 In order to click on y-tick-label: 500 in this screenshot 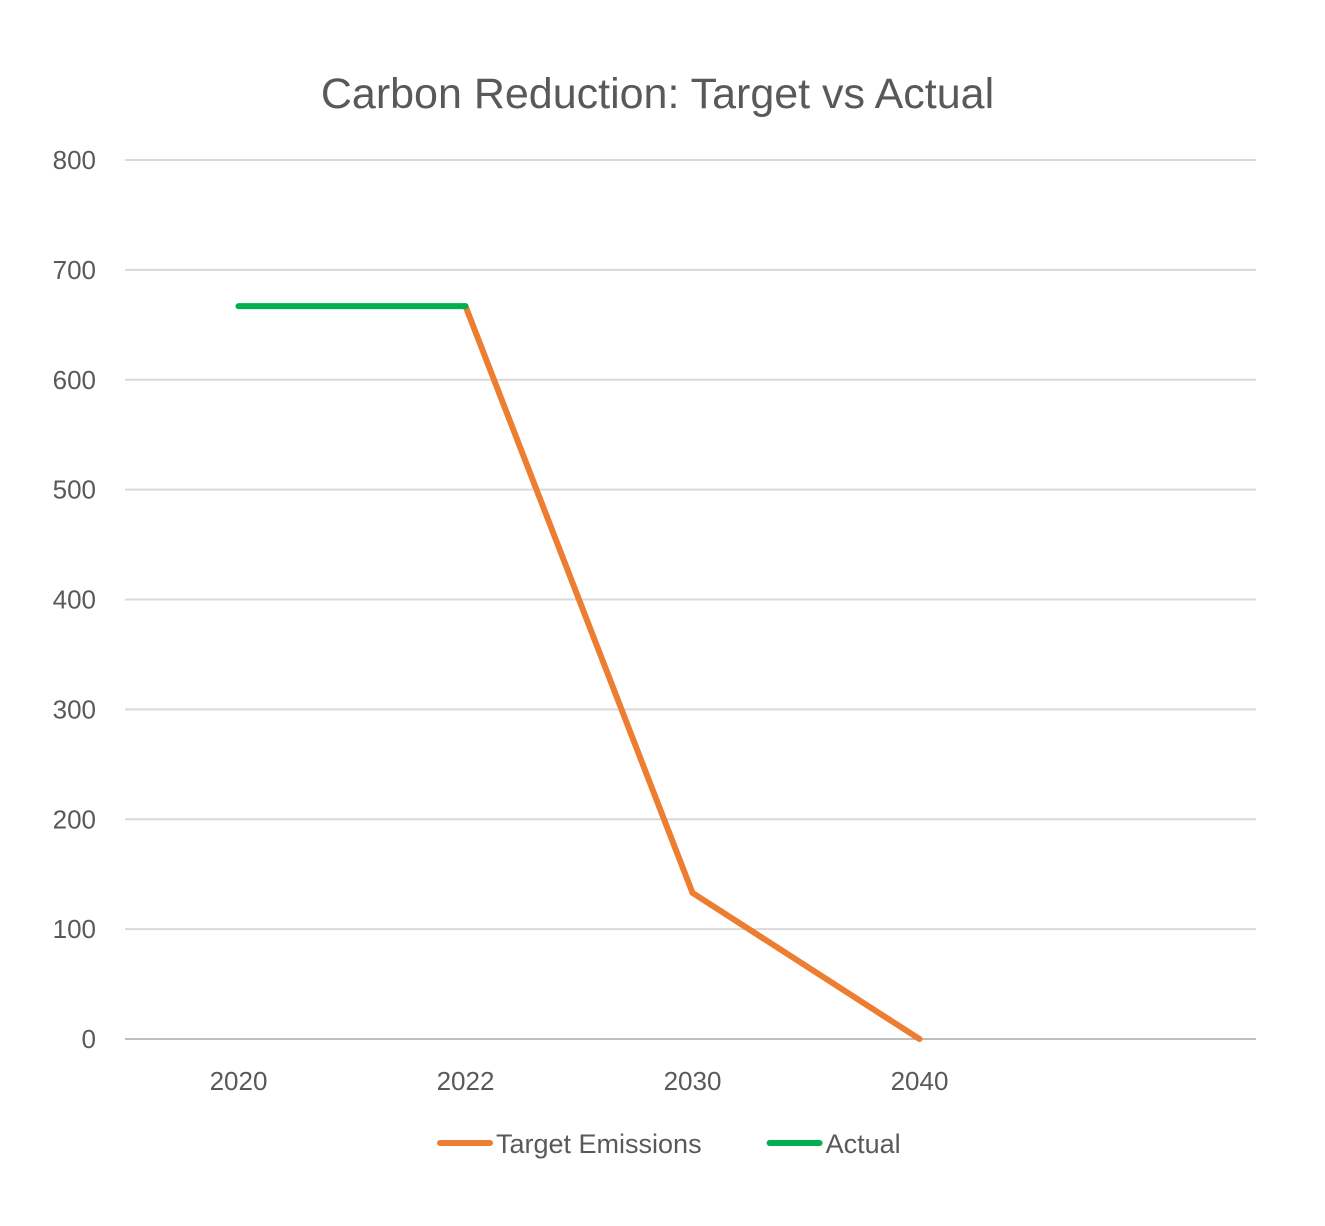, I will do `click(74, 490)`.